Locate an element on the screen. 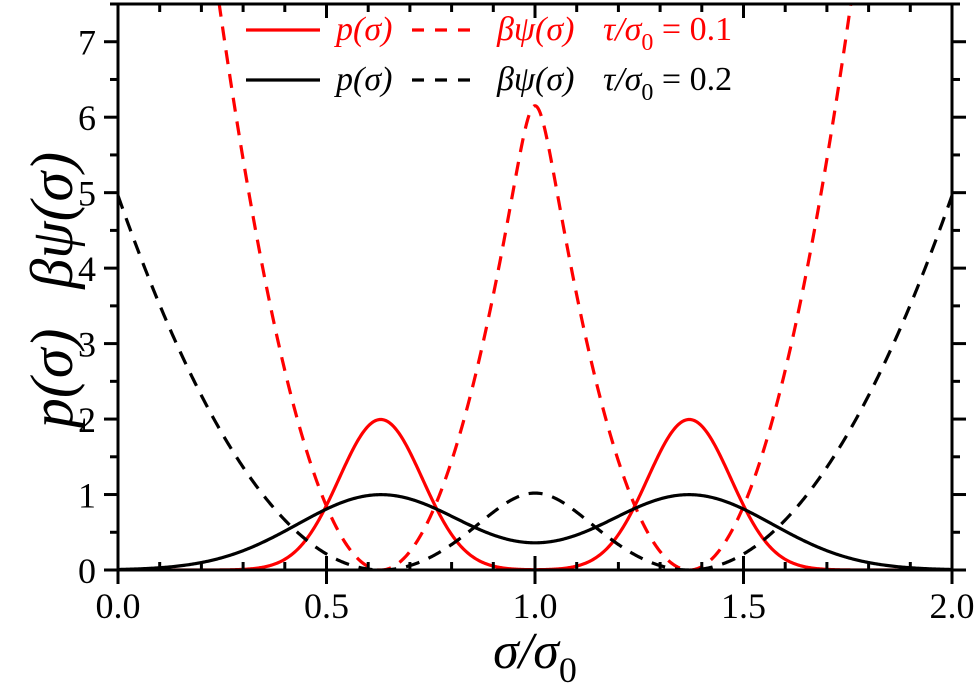 This screenshot has width=980, height=698. legend: p(σ) βψ(σ) τ/σ0 = 0.1 p(σ) βψ(σ) τ/σ0 = 0.2 is located at coordinates (489, 58).